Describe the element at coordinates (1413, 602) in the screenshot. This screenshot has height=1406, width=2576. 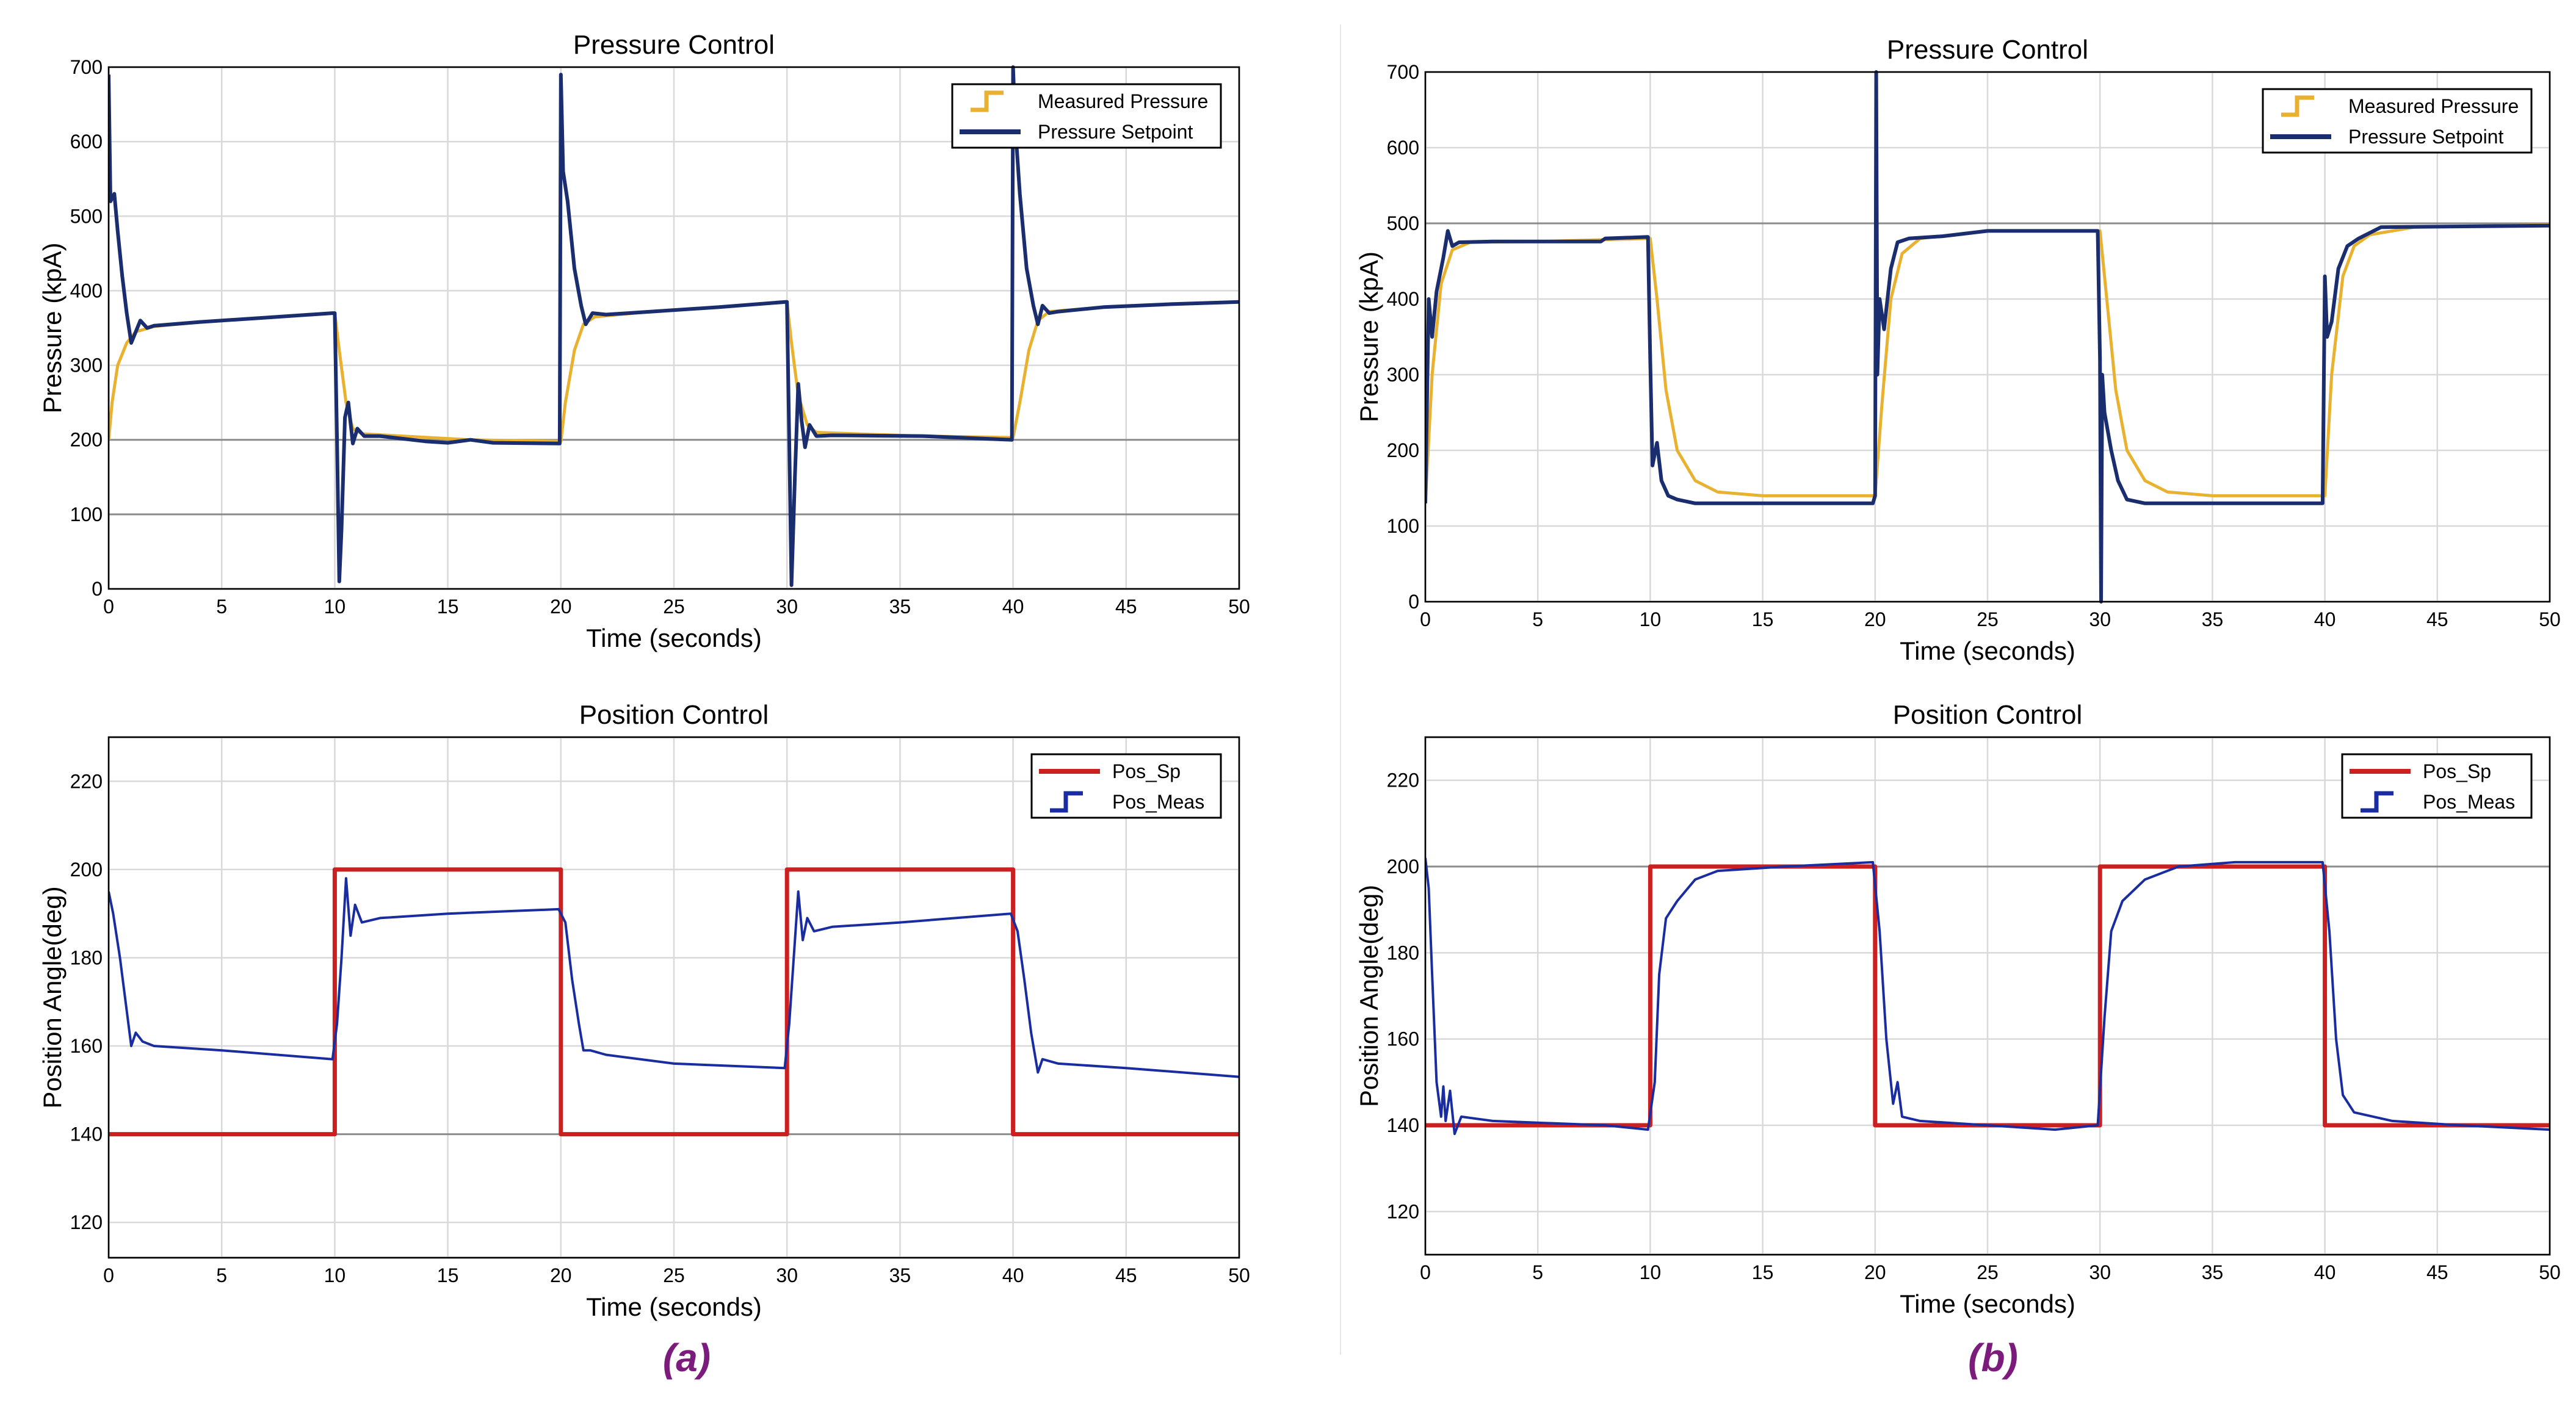
I see `y-tick-label: 0` at that location.